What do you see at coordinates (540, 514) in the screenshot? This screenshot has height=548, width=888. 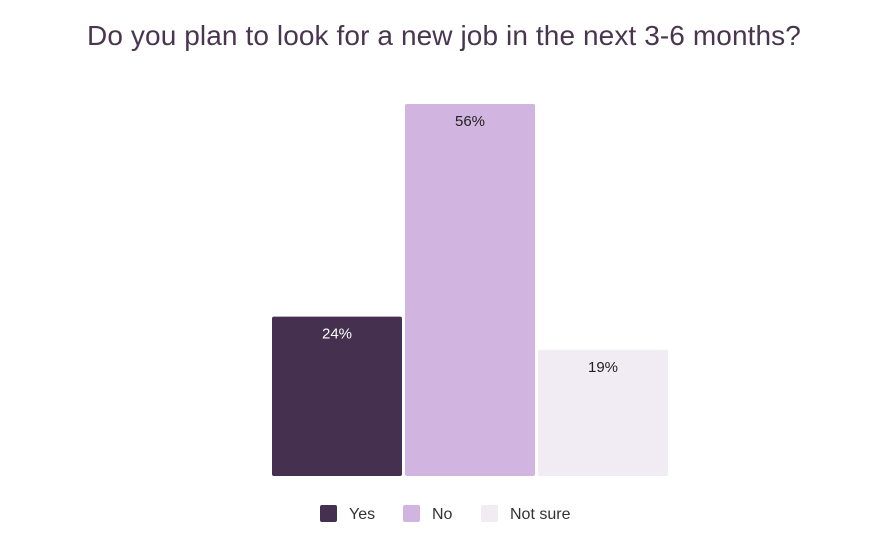 I see `legend-label-not-sure: Not sure` at bounding box center [540, 514].